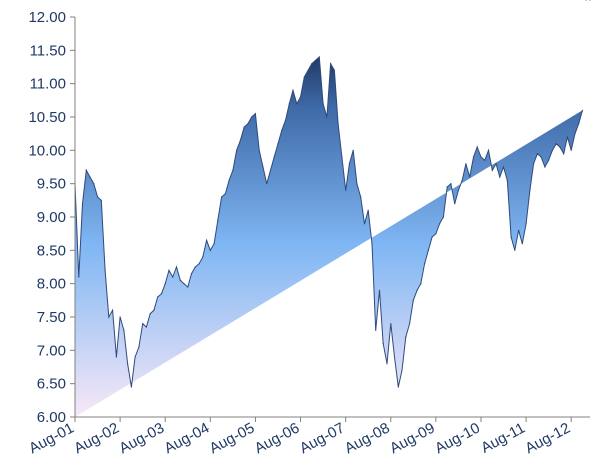 The width and height of the screenshot is (595, 470). I want to click on x-axis-tick-label: Aug-04, so click(187, 439).